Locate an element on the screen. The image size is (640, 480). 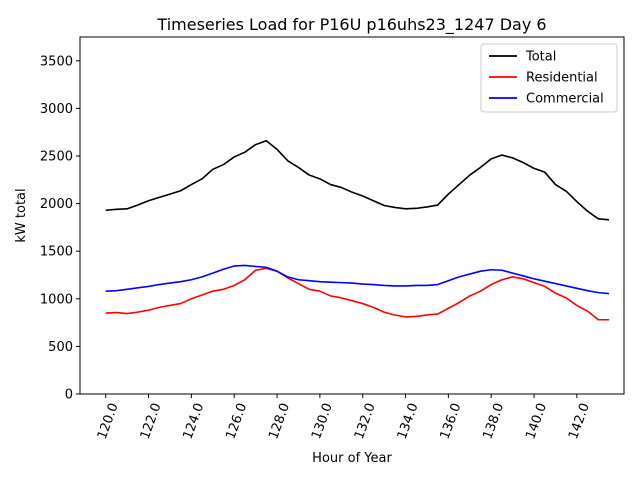
x-axis-label: Hour of Year is located at coordinates (352, 458).